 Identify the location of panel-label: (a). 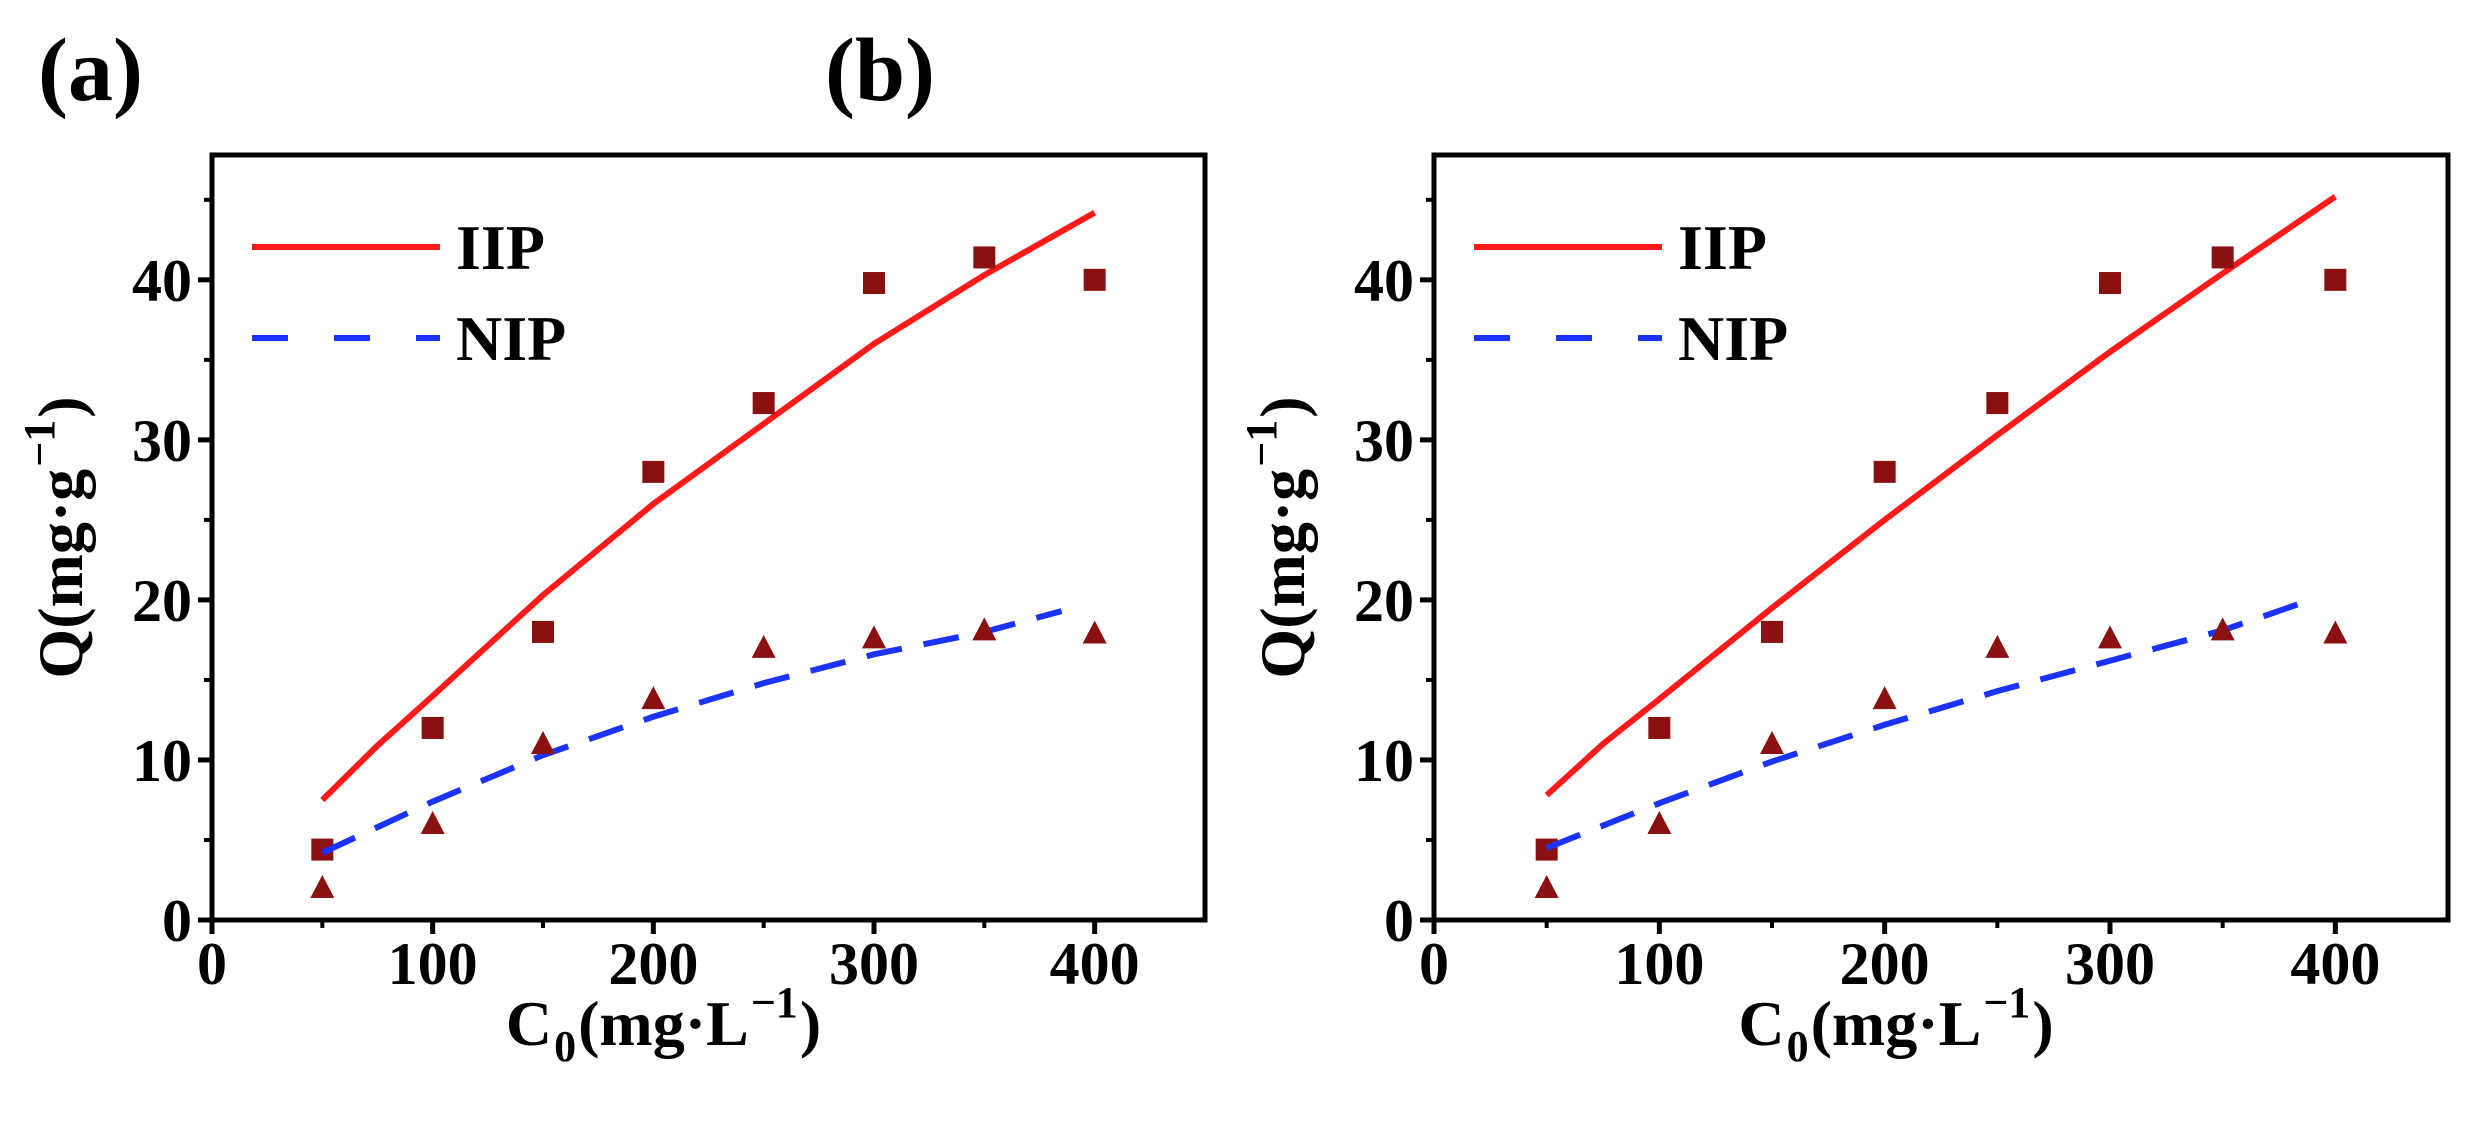
(90, 70).